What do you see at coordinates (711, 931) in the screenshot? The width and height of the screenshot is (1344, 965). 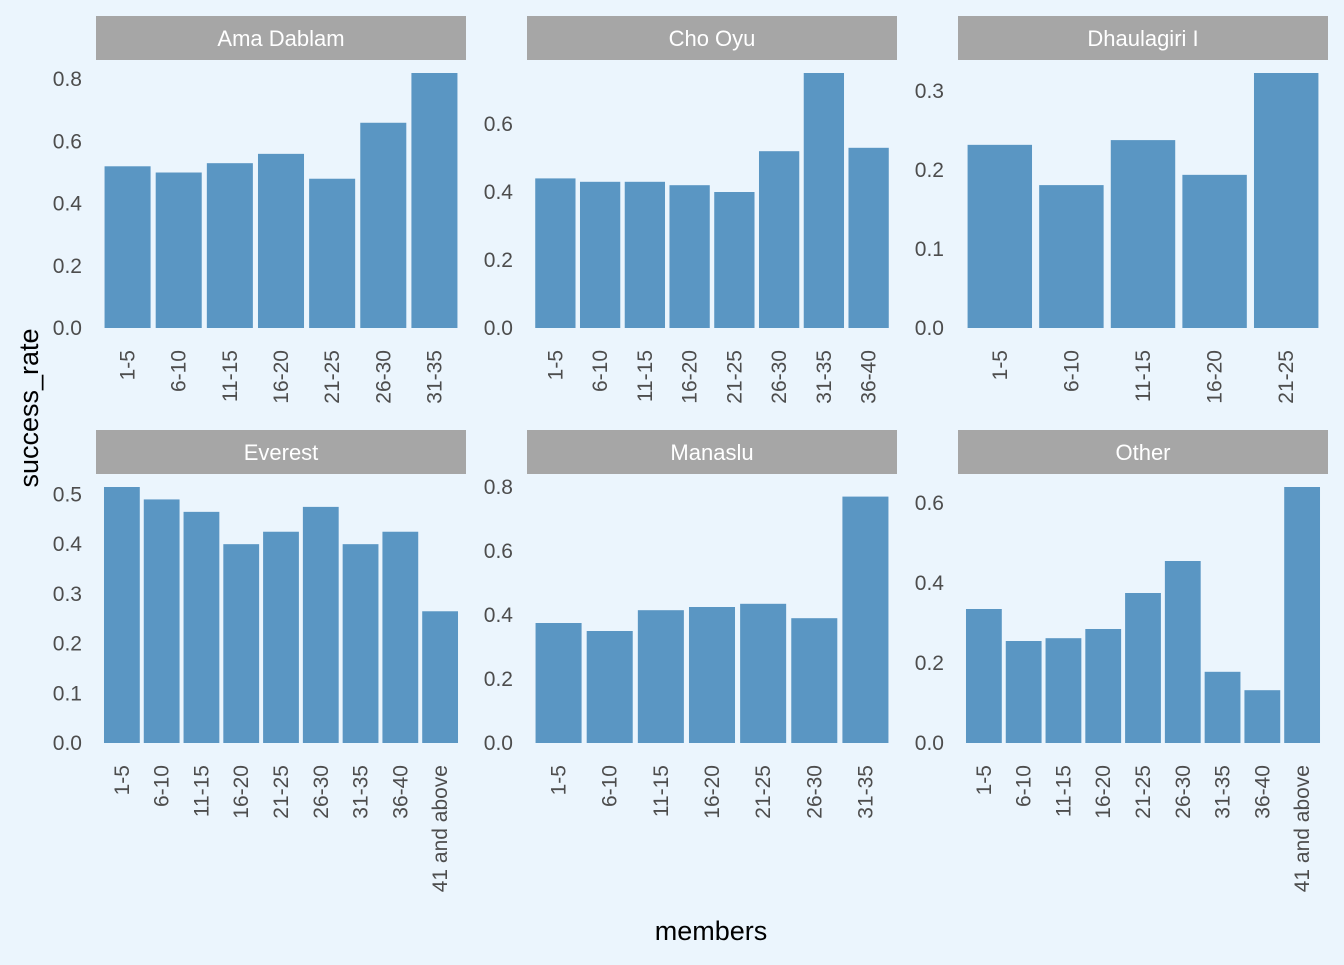 I see `x-axis-title: members` at bounding box center [711, 931].